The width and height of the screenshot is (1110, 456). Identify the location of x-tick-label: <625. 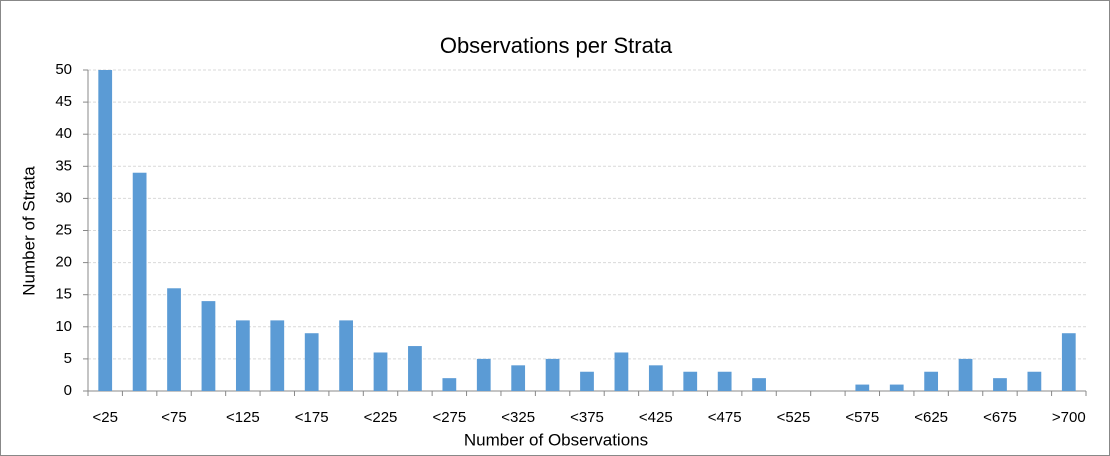
(931, 417).